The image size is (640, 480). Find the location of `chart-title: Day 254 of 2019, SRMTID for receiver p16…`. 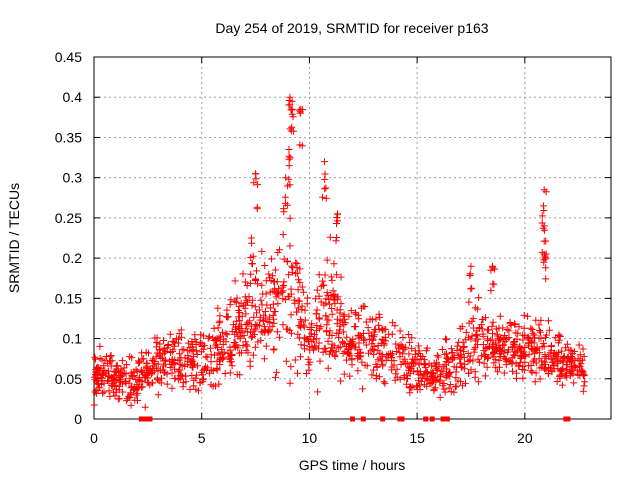

chart-title: Day 254 of 2019, SRMTID for receiver p16… is located at coordinates (351, 28).